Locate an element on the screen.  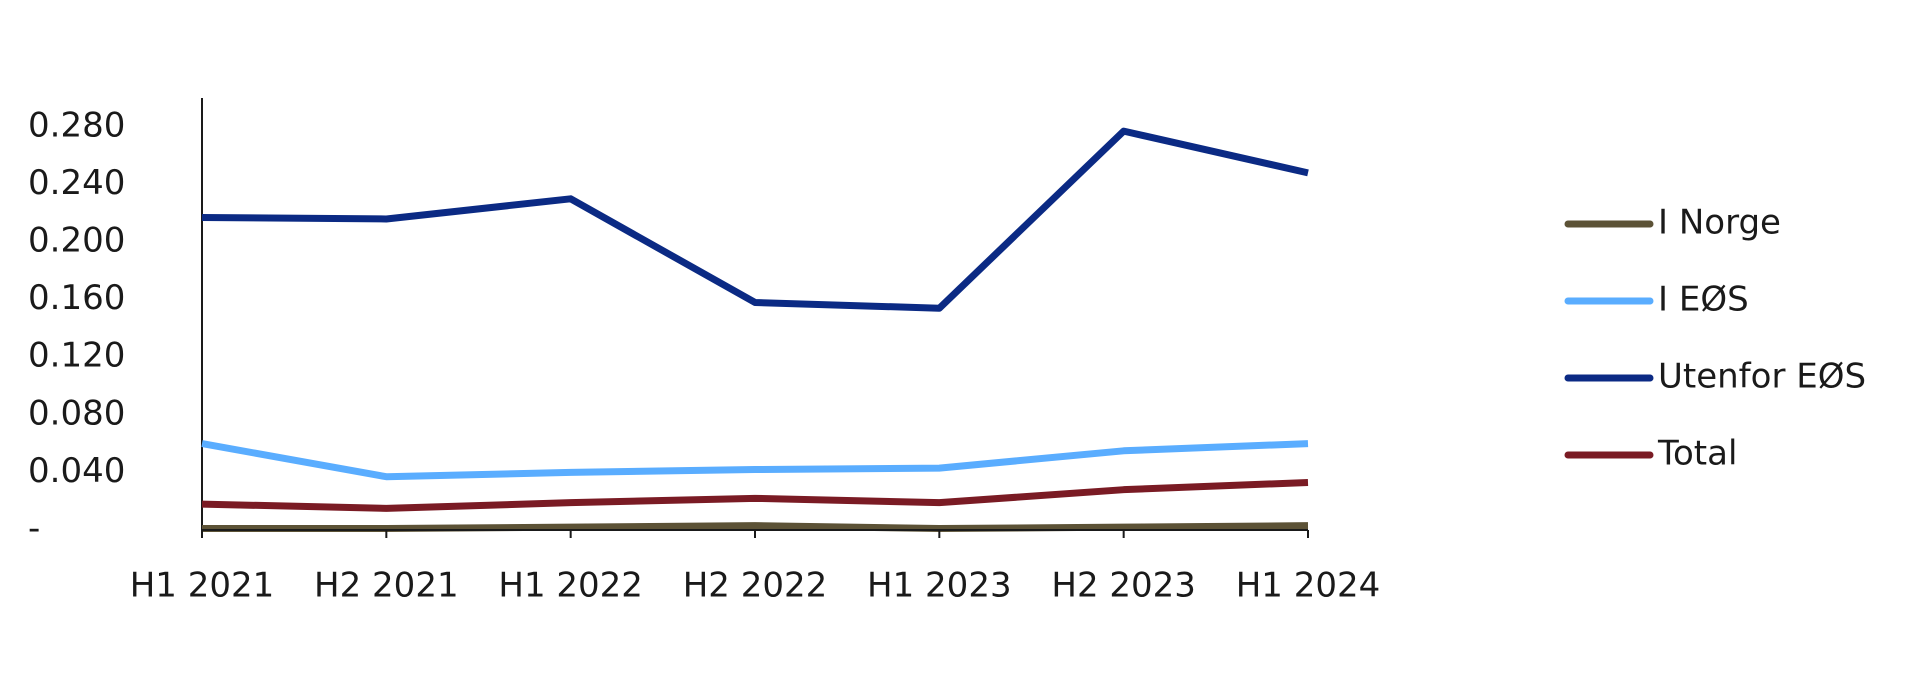
x-tick-label: H1 2024 is located at coordinates (1308, 586).